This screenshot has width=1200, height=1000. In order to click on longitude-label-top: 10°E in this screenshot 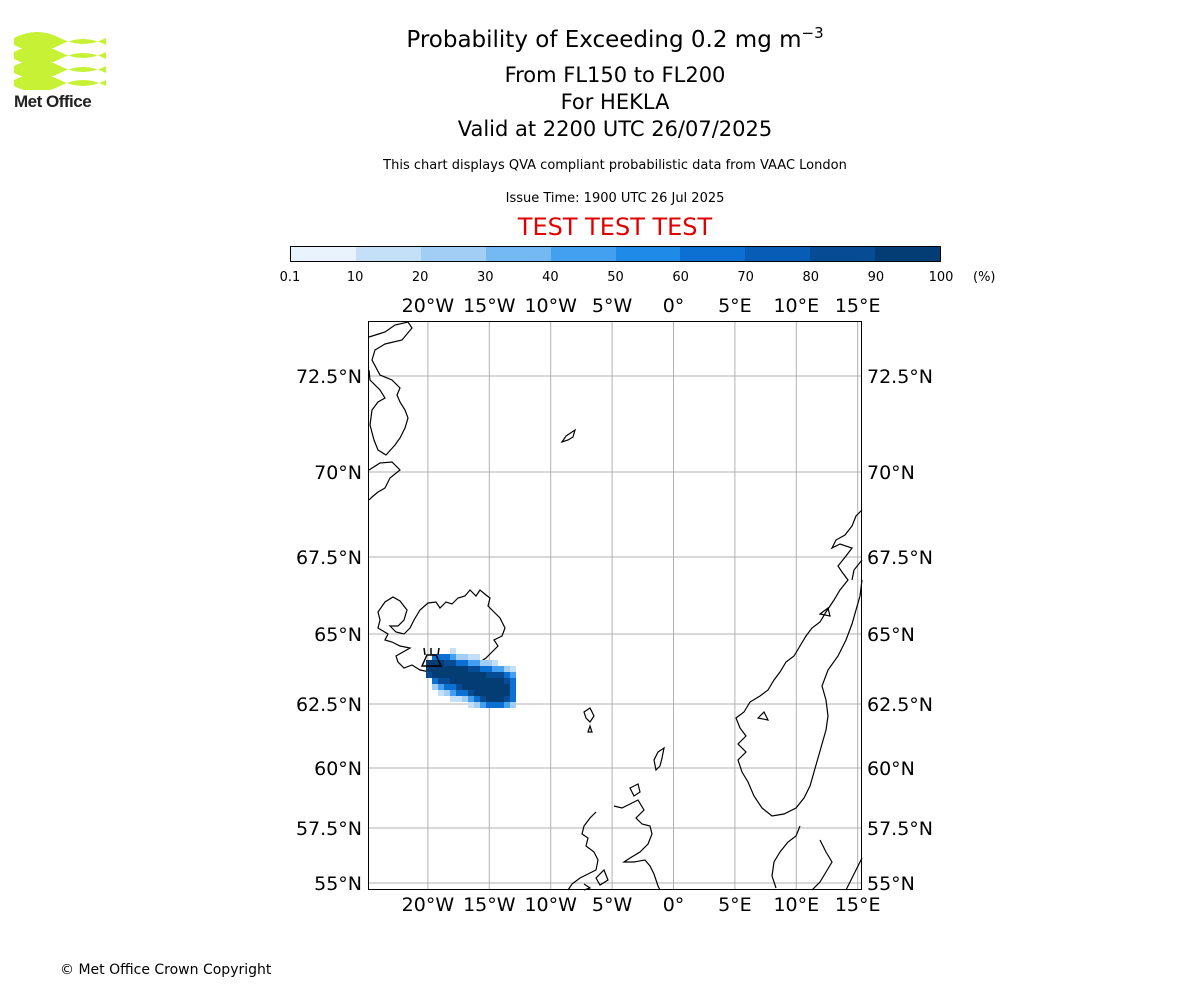, I will do `click(796, 306)`.